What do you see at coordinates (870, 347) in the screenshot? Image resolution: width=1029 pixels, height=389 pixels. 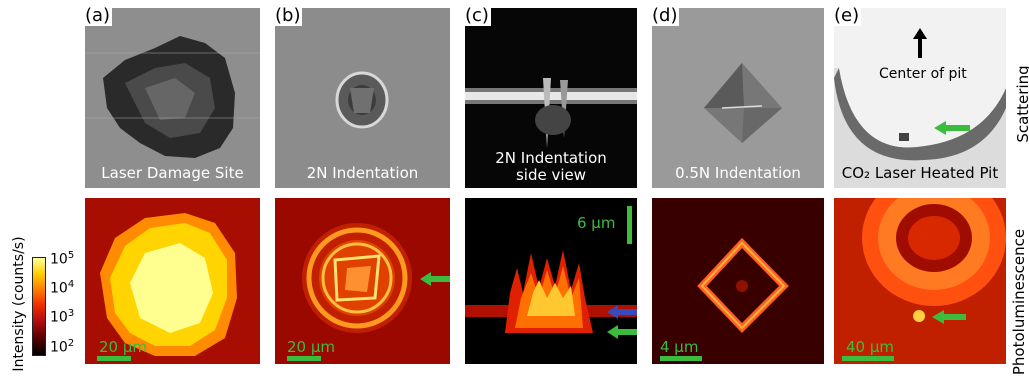 I see `scale-bar-e-label: 40 μm` at bounding box center [870, 347].